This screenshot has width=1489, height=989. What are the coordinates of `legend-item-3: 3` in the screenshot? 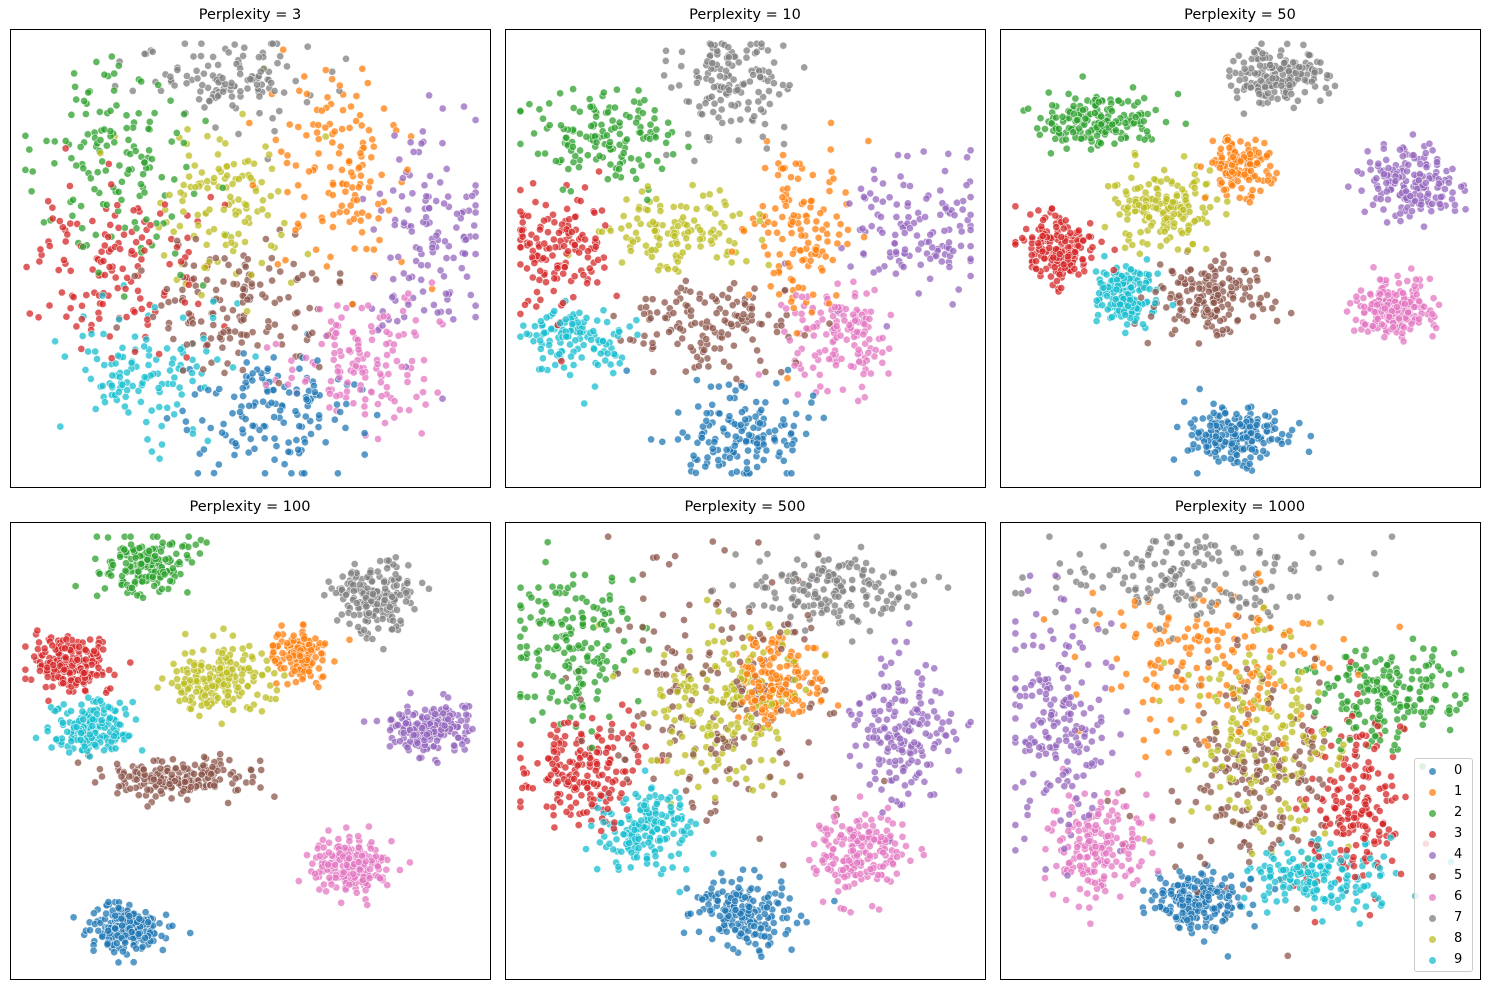 It's located at (1443, 835).